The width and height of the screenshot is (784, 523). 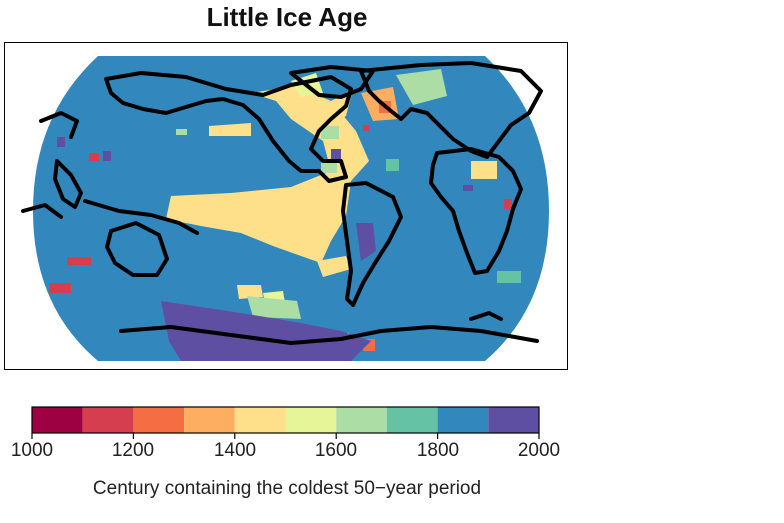 I want to click on colorbar-tick-label: 1800, so click(x=438, y=450).